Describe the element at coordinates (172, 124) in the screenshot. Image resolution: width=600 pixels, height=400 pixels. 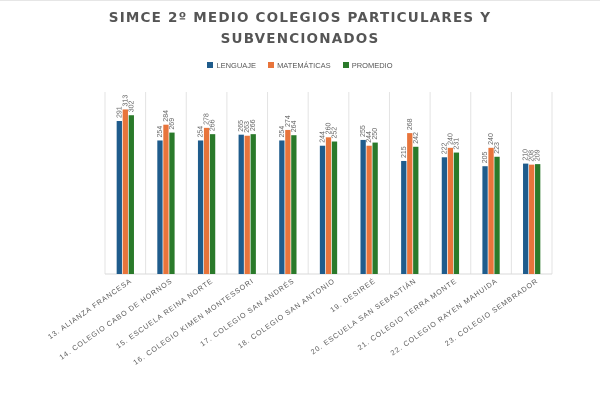
I see `data-label: 269` at that location.